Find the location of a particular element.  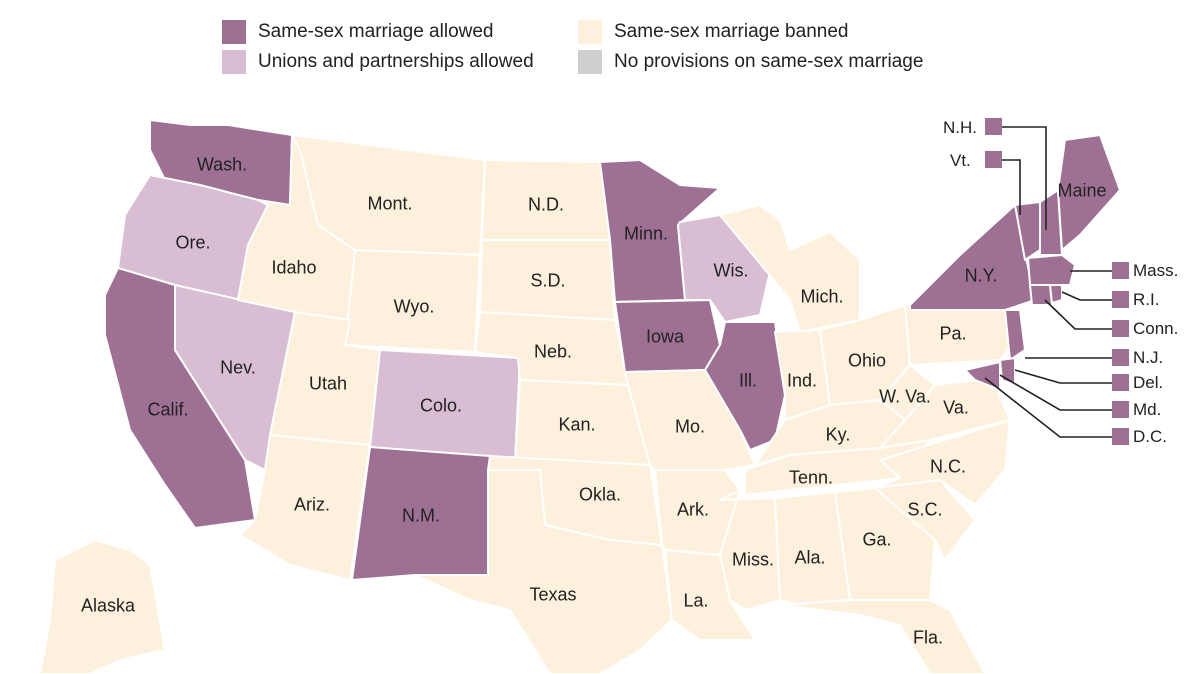

label-texas: Texas is located at coordinates (553, 594).